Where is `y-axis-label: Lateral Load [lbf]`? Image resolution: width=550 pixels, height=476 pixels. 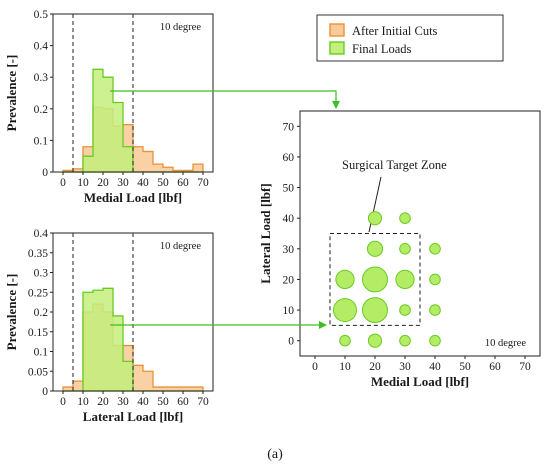
y-axis-label: Lateral Load [lbf] is located at coordinates (265, 233).